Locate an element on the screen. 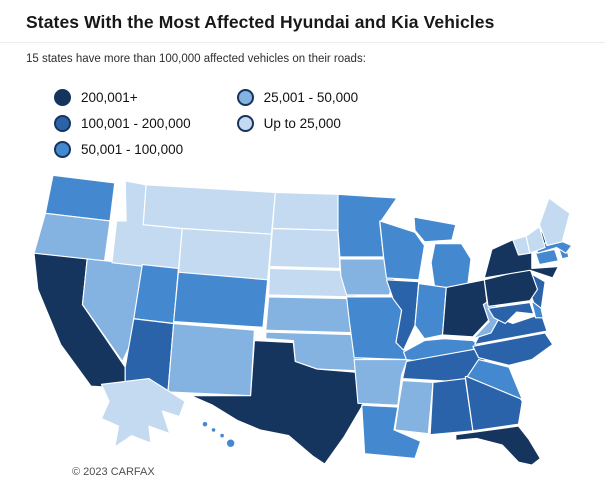 The image size is (605, 500). state-north-carolina is located at coordinates (513, 349).